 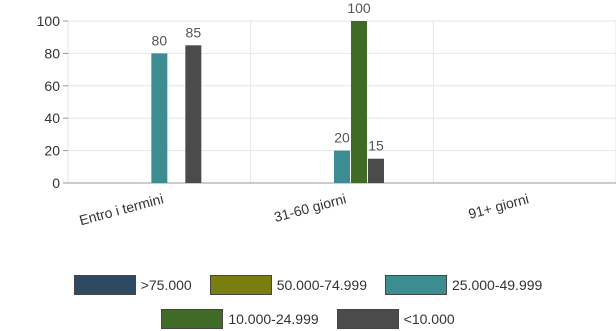 I want to click on bar-value-label: 15, so click(x=376, y=146).